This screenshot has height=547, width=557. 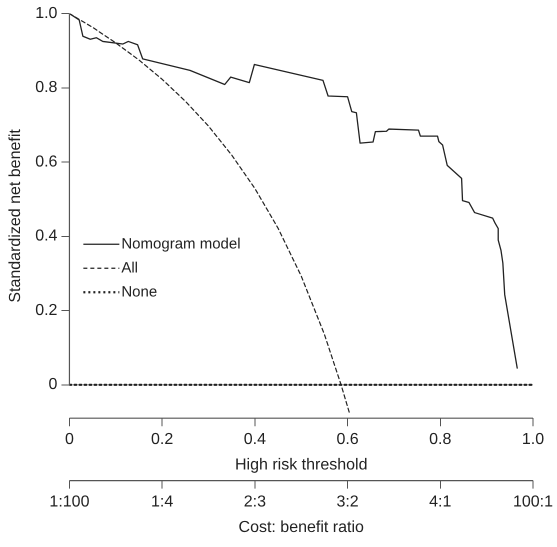 I want to click on y-tick-label: 0.8, so click(x=46, y=87).